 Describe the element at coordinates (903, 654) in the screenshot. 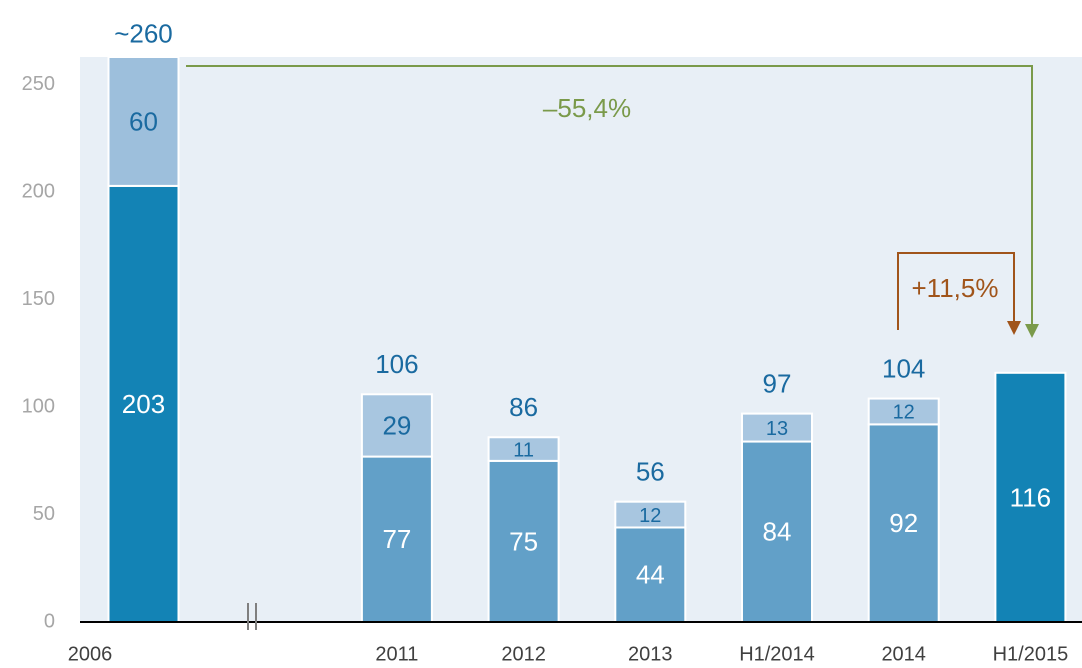

I see `x-tick-label: 2014` at that location.